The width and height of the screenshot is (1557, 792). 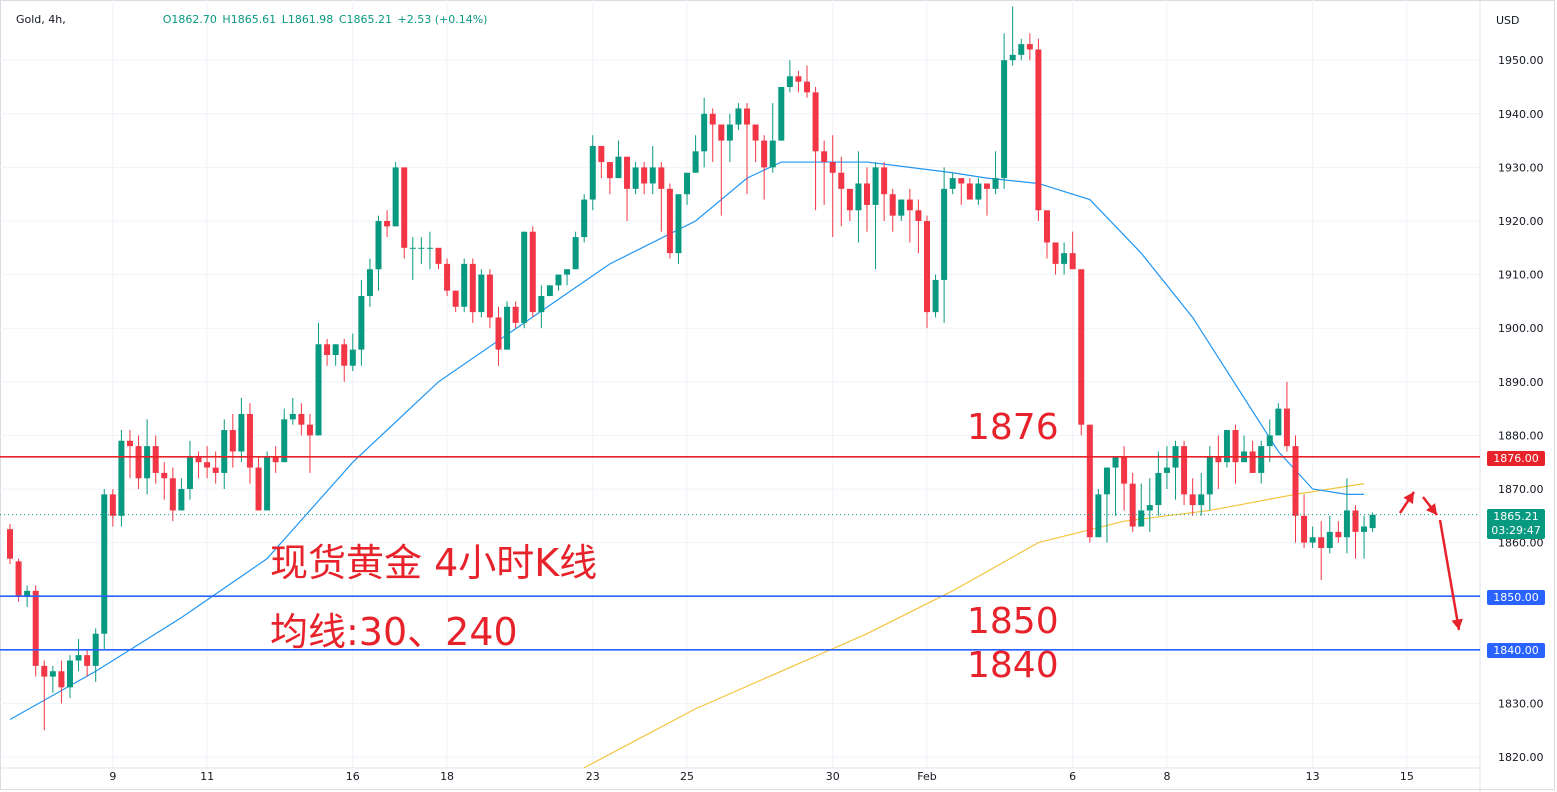 I want to click on x-tick-label: 23, so click(x=593, y=776).